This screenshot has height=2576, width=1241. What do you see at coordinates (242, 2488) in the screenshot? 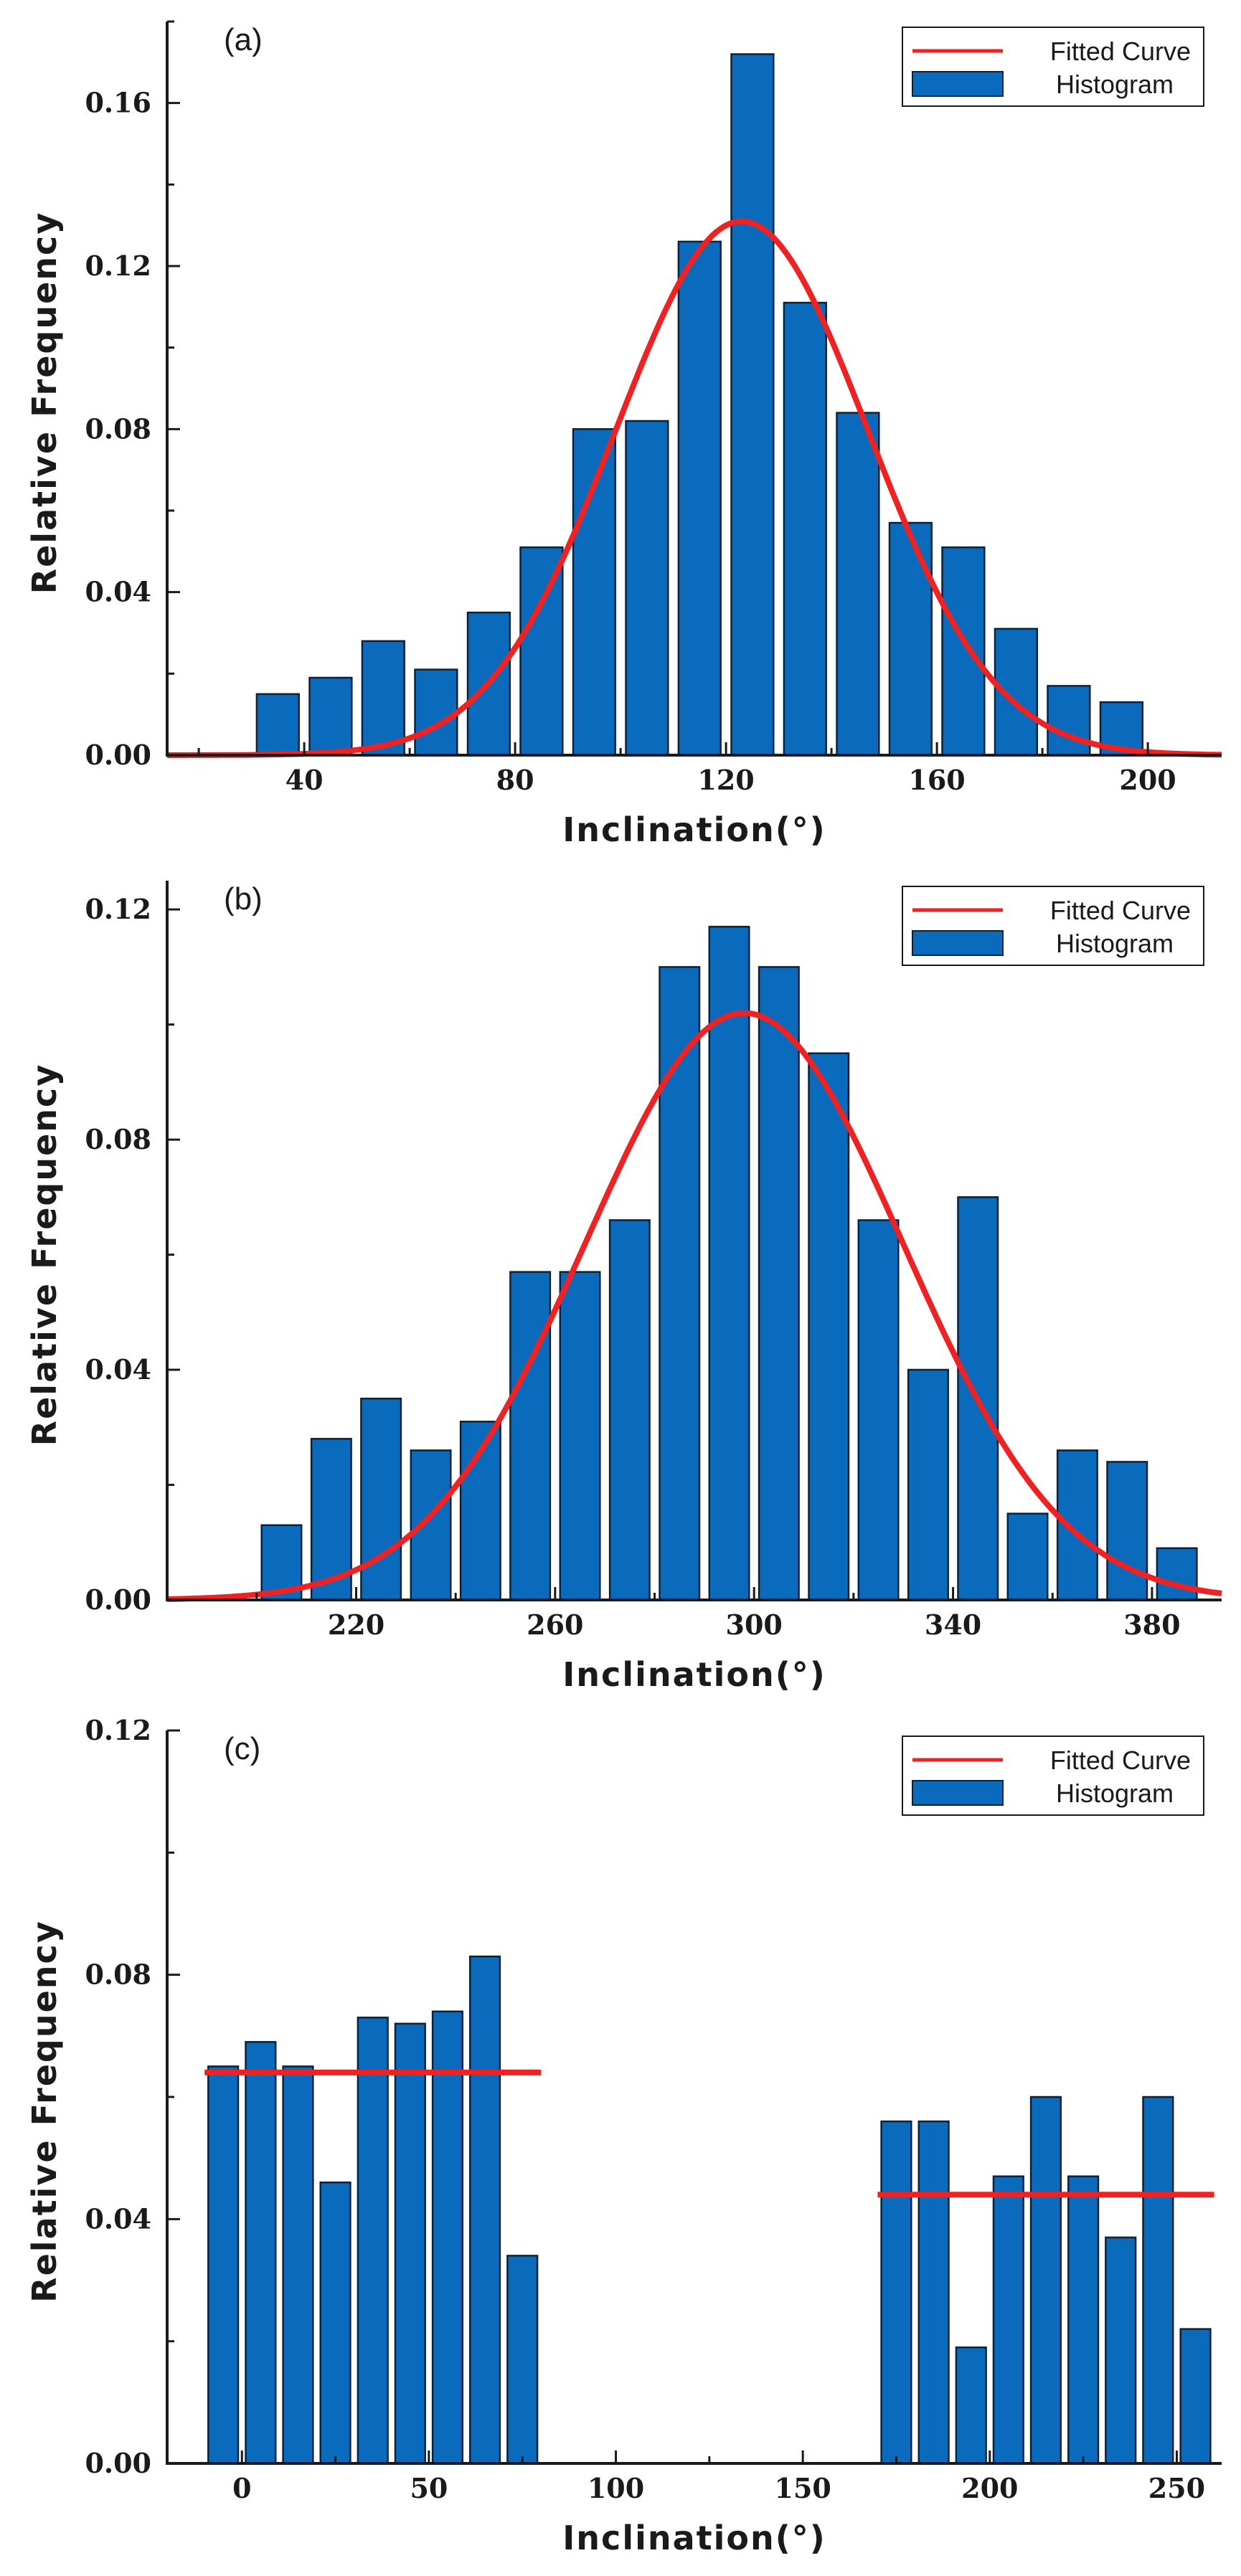
I see `x-tick-label: 0` at bounding box center [242, 2488].